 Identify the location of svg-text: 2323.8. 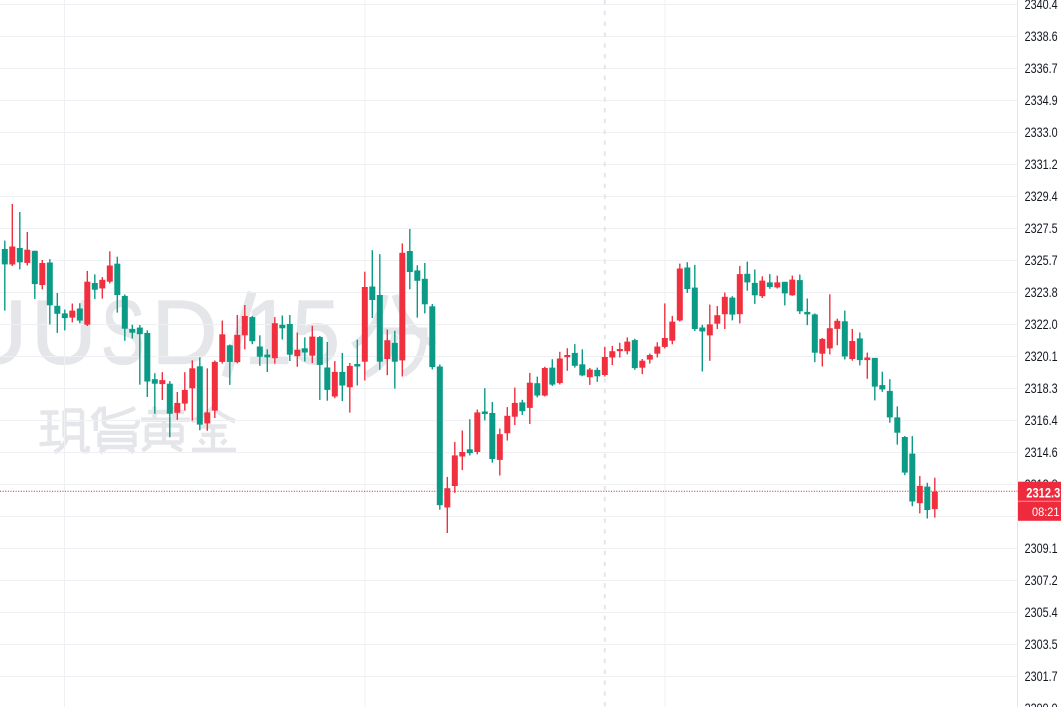
(1041, 292).